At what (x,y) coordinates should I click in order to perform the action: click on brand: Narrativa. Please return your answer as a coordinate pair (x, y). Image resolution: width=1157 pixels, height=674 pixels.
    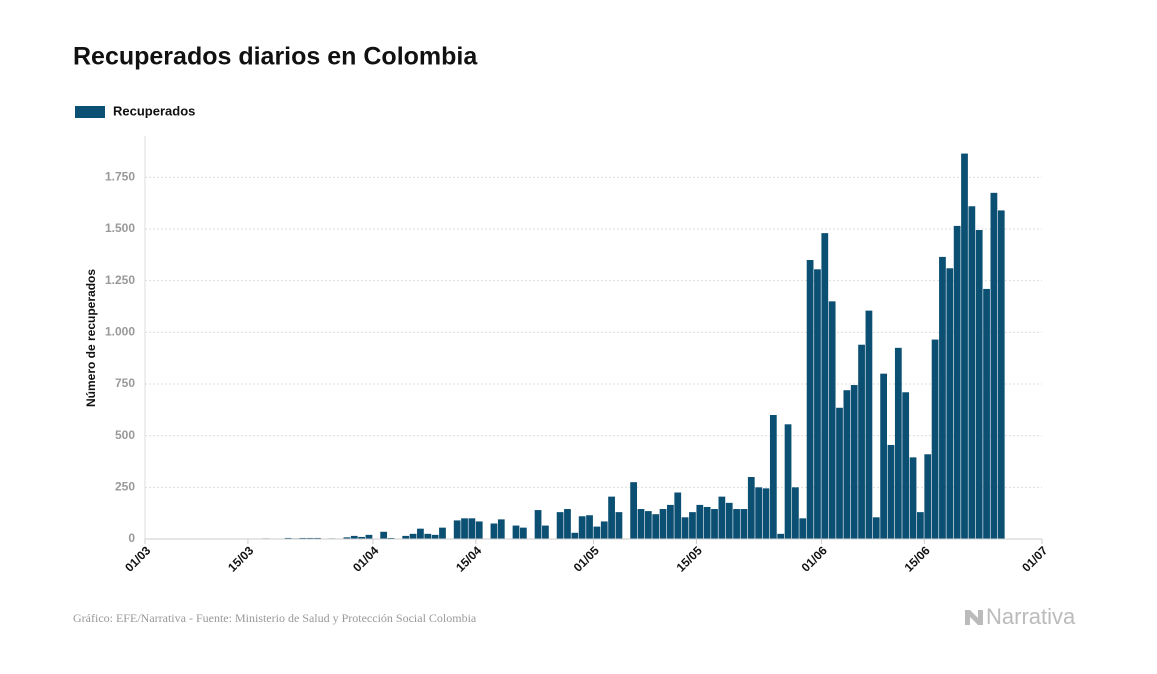
    Looking at the image, I should click on (1031, 616).